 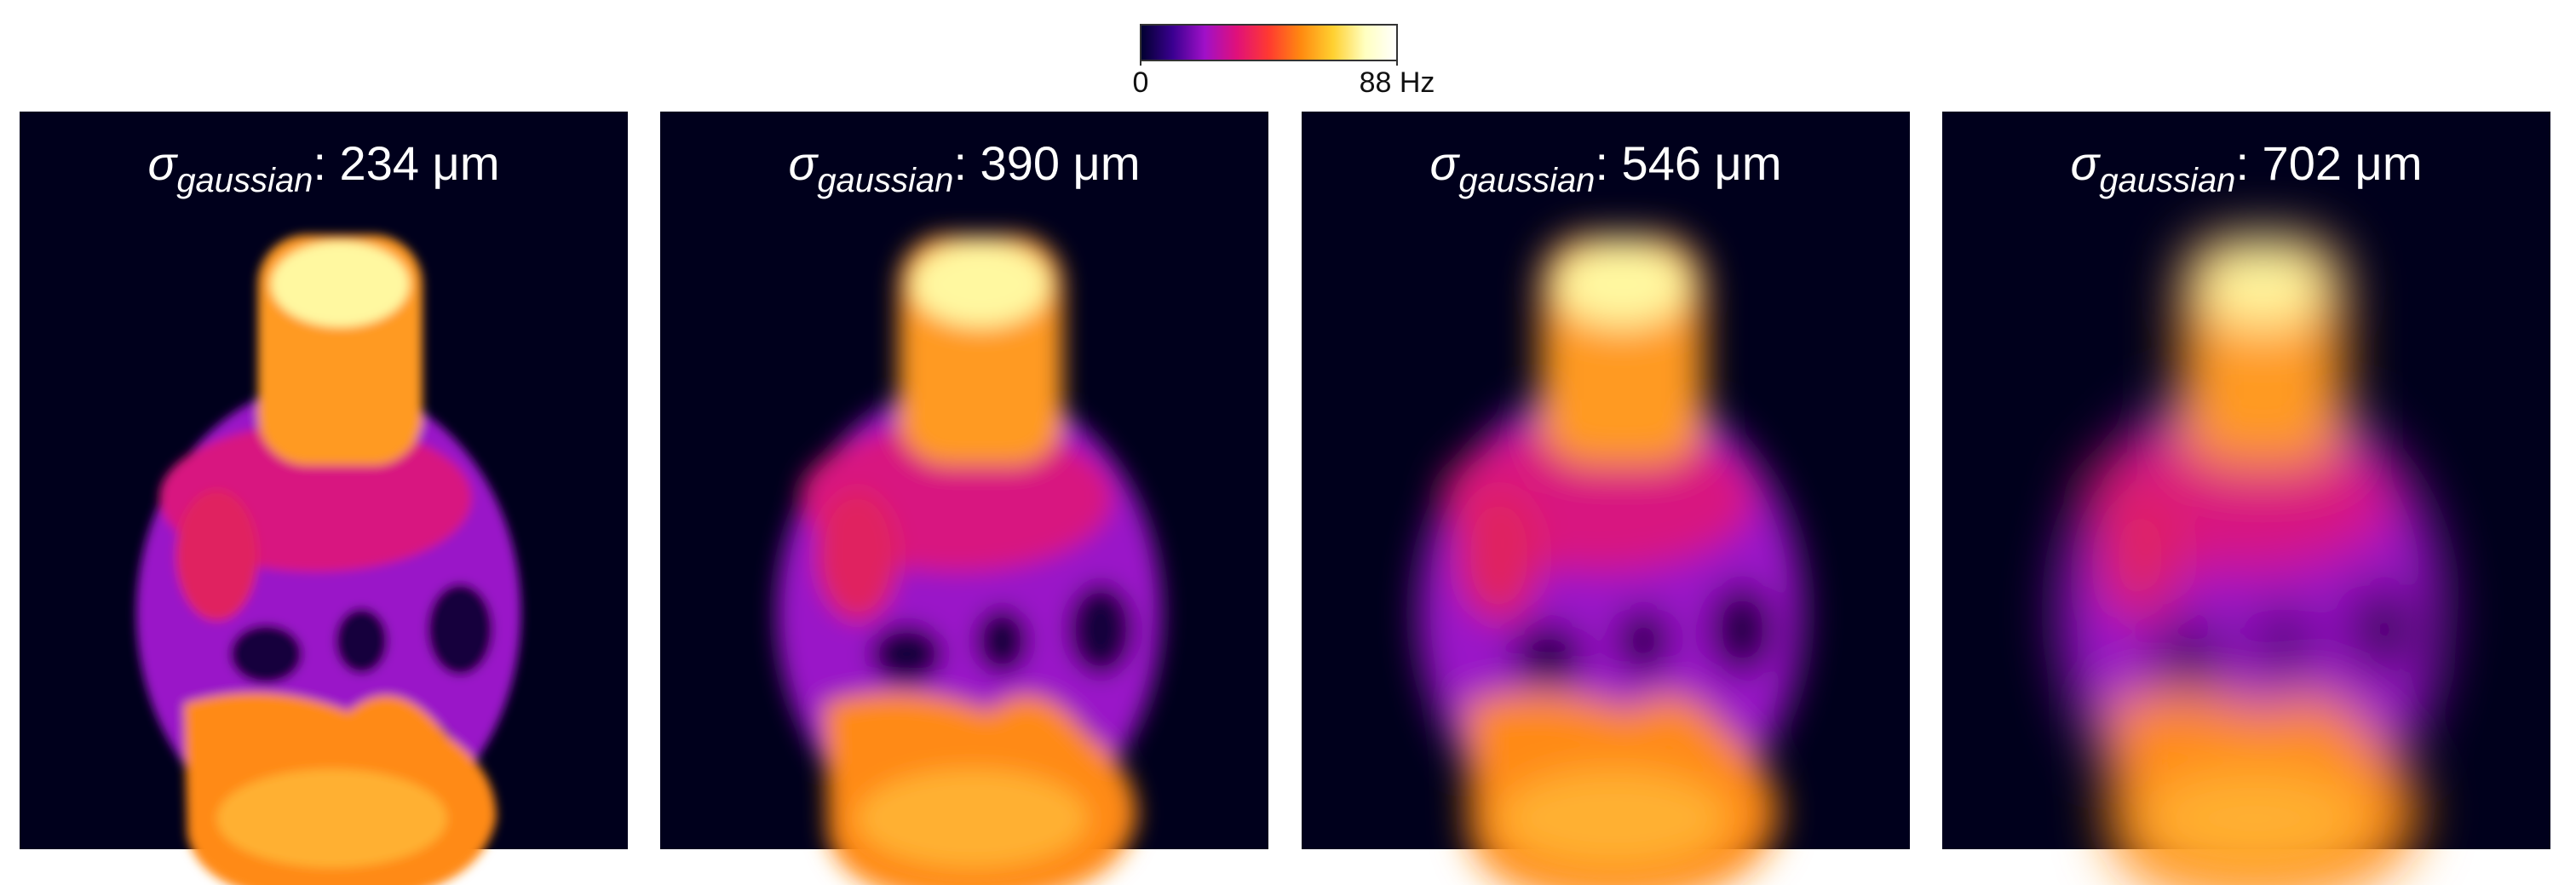 What do you see at coordinates (2328, 163) in the screenshot?
I see `title-text: : 702 μm` at bounding box center [2328, 163].